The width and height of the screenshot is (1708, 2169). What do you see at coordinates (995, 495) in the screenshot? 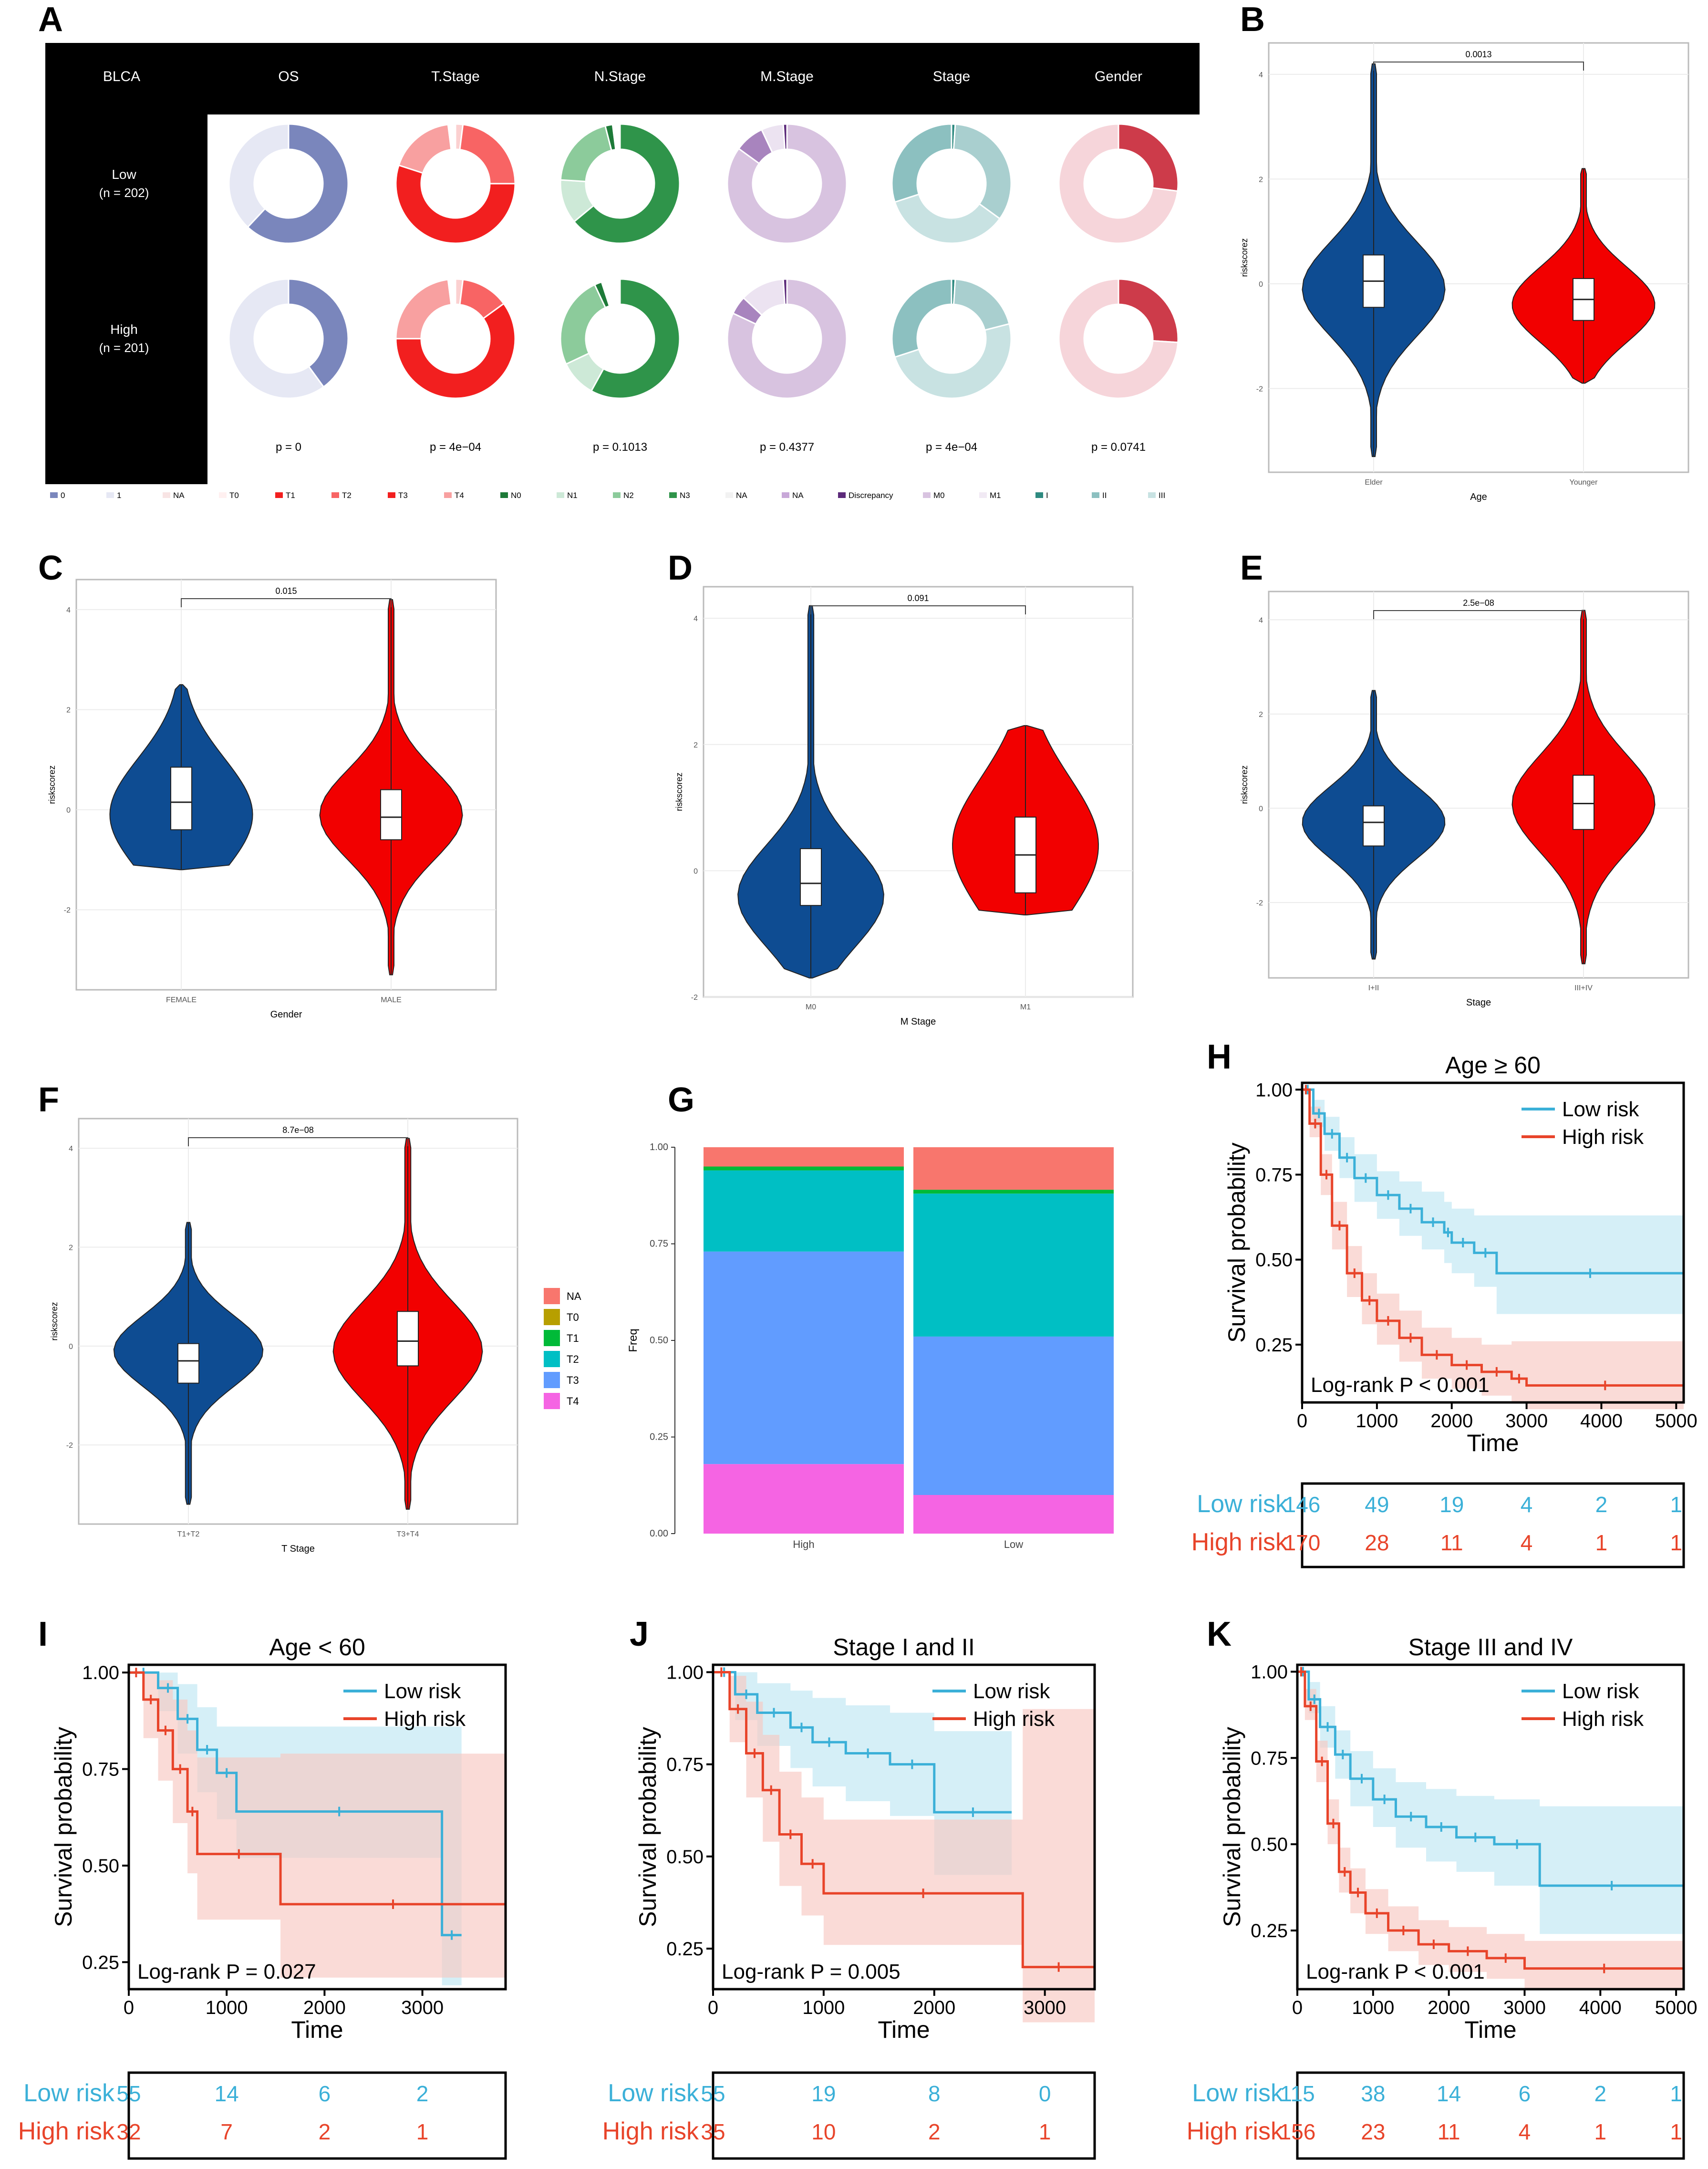
I see `legend-label: M1` at bounding box center [995, 495].